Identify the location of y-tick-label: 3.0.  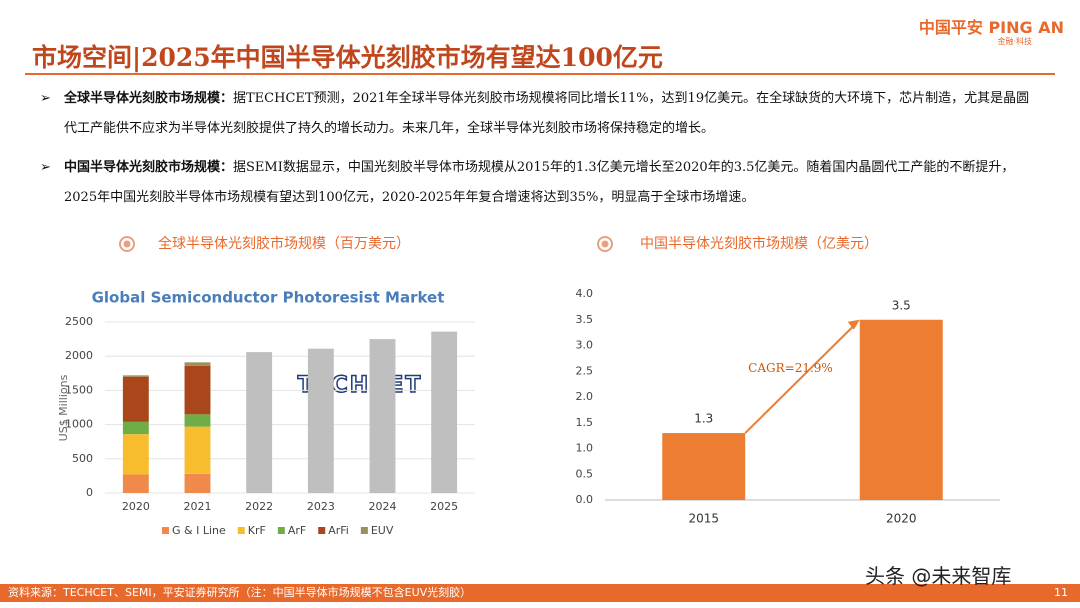
(585, 345).